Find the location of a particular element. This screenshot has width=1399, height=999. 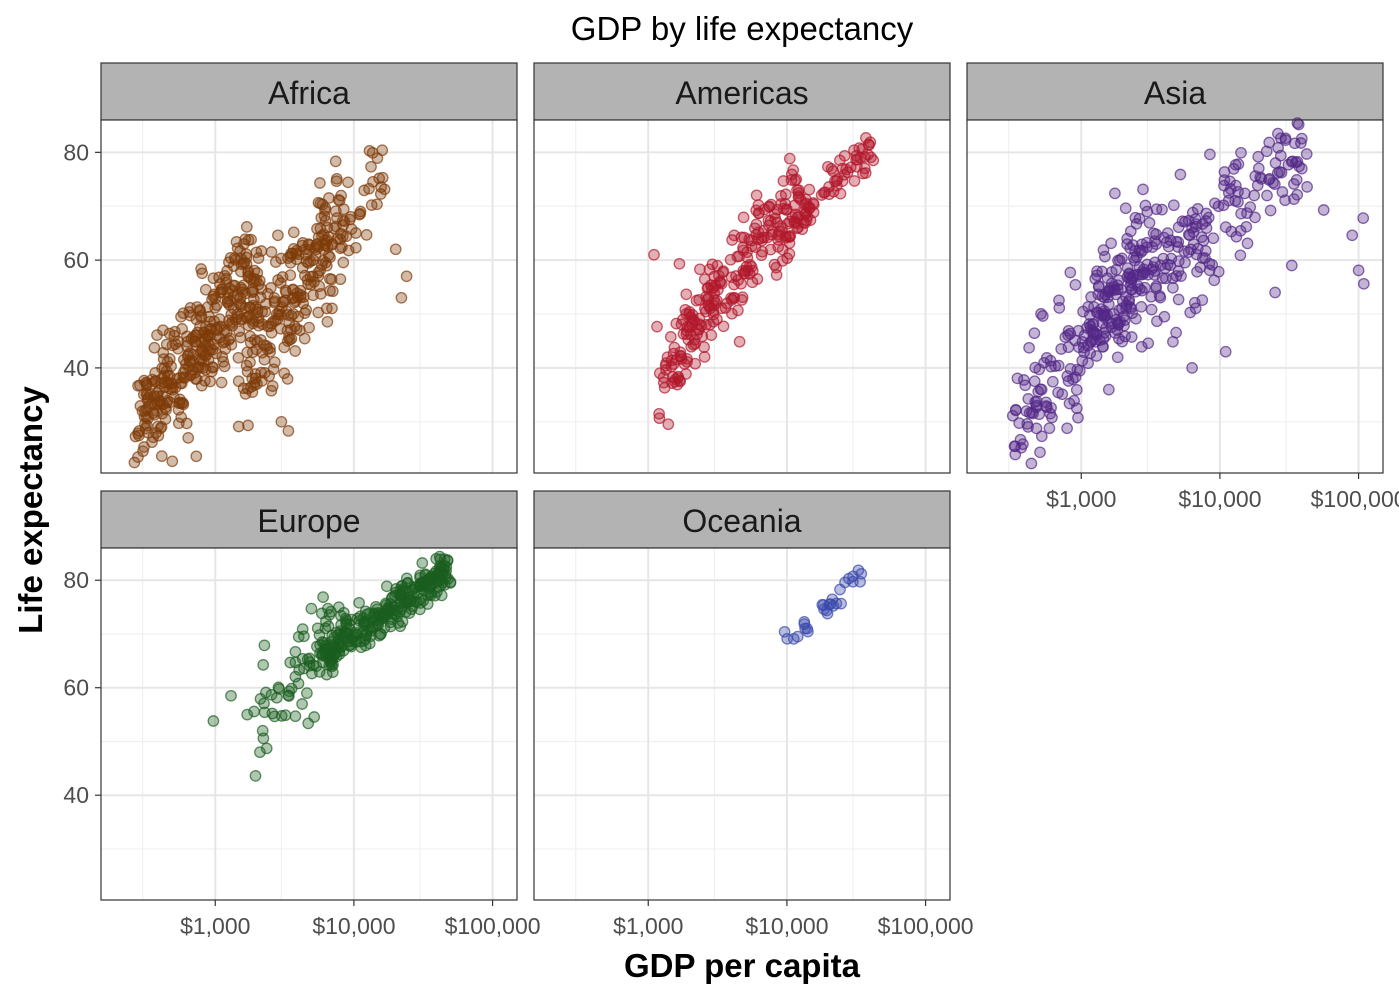

y-tick-label: 40 is located at coordinates (76, 368).